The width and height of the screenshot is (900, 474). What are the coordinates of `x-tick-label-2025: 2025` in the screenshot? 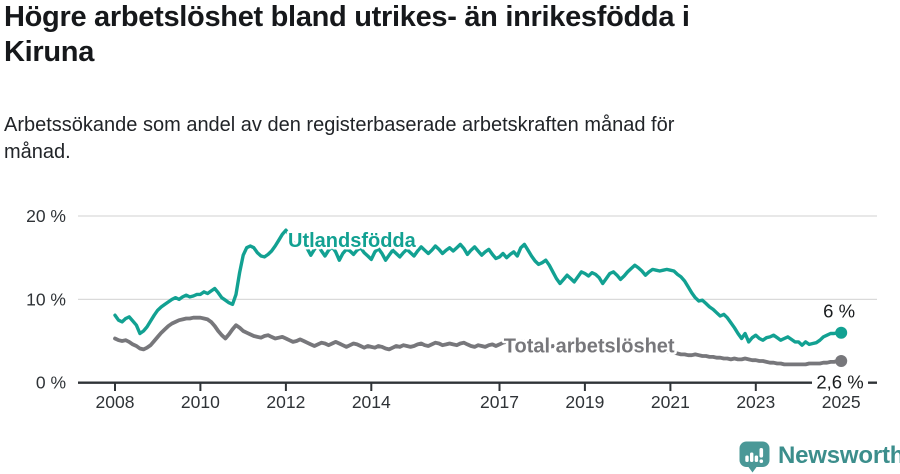 It's located at (841, 402).